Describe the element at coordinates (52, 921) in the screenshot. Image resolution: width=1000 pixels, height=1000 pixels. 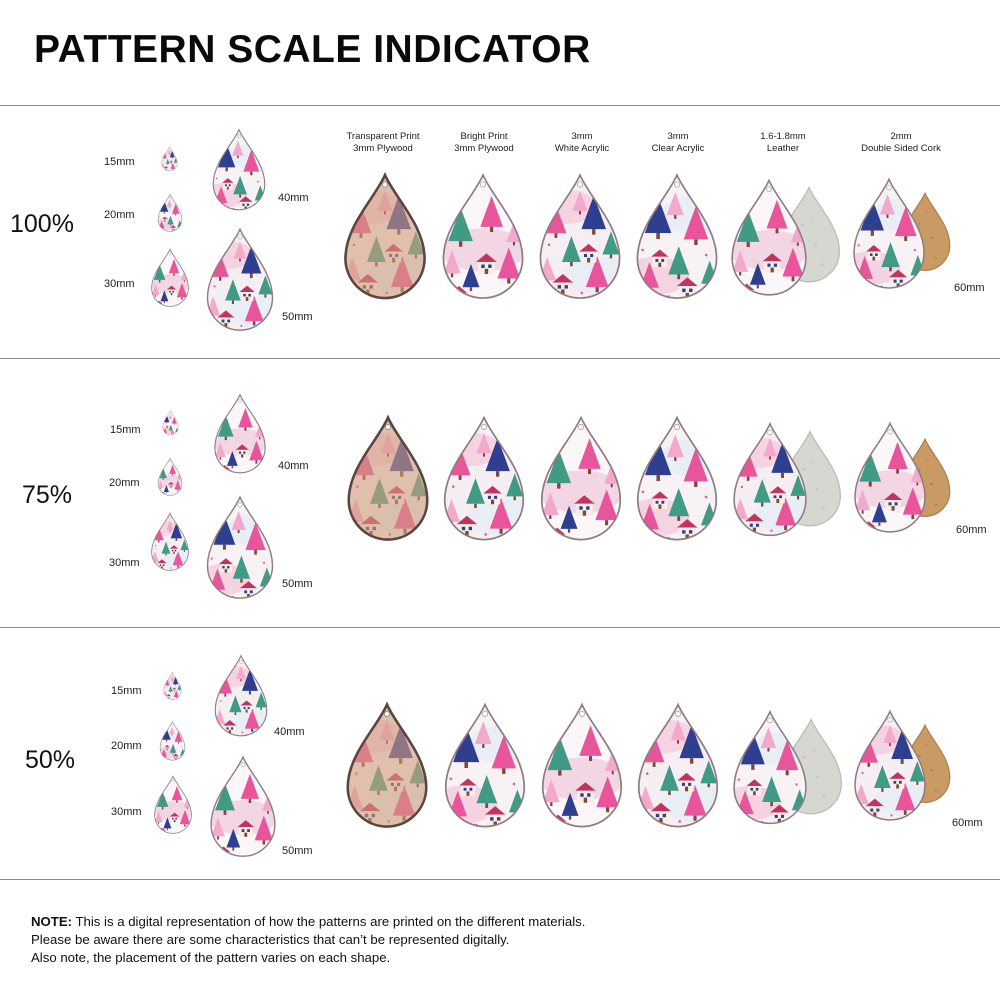
I see `note-label: NOTE:` at that location.